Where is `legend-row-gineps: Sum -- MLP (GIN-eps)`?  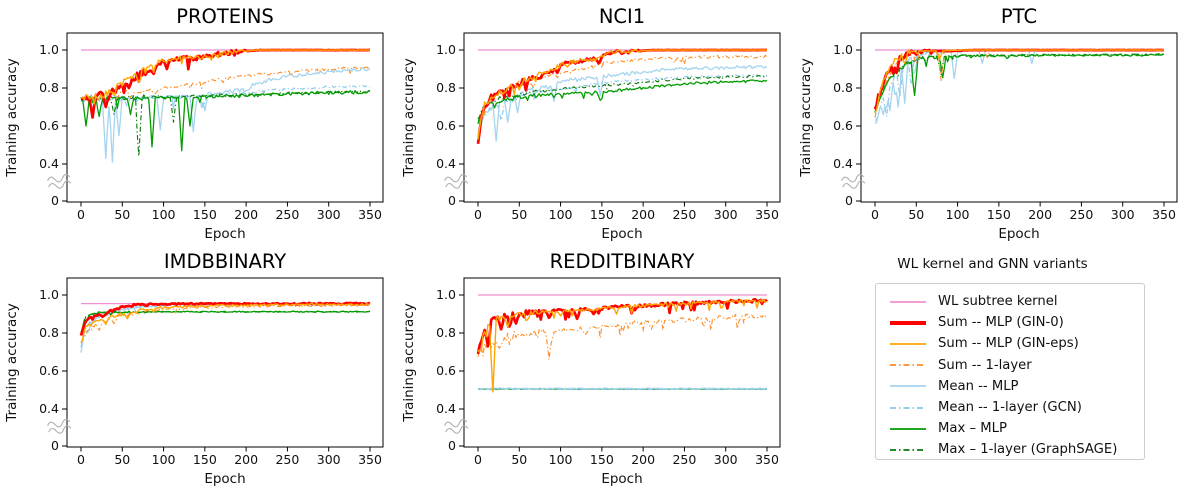 legend-row-gineps: Sum -- MLP (GIN-eps) is located at coordinates (1016, 343).